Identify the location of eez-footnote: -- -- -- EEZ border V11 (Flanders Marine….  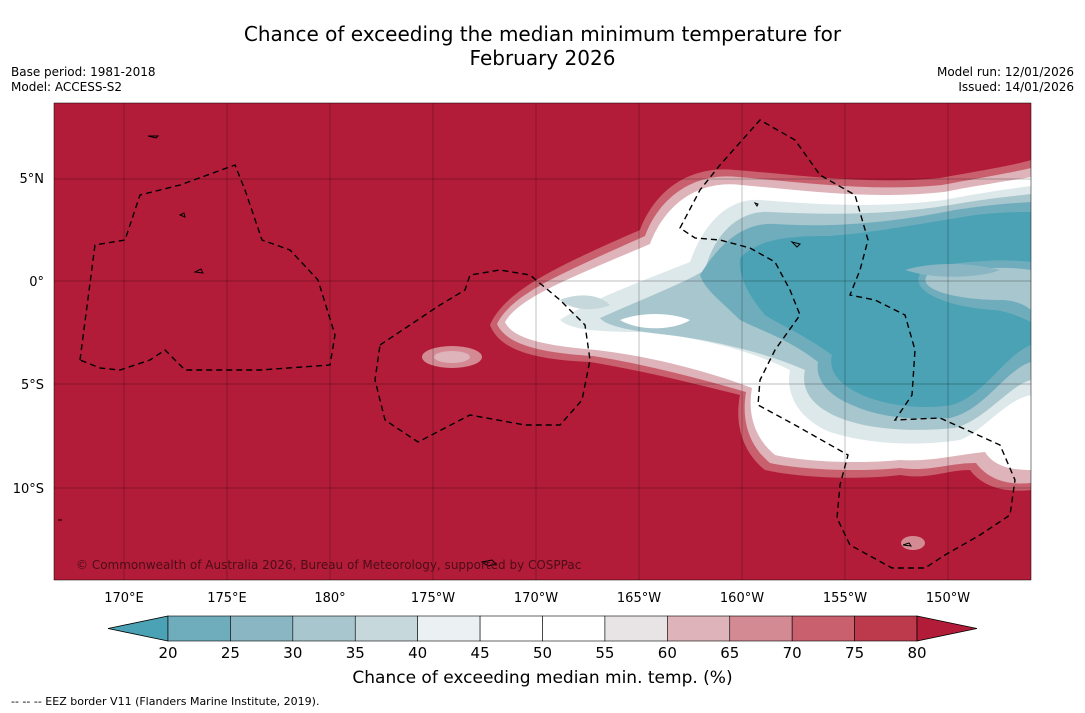
(165, 701).